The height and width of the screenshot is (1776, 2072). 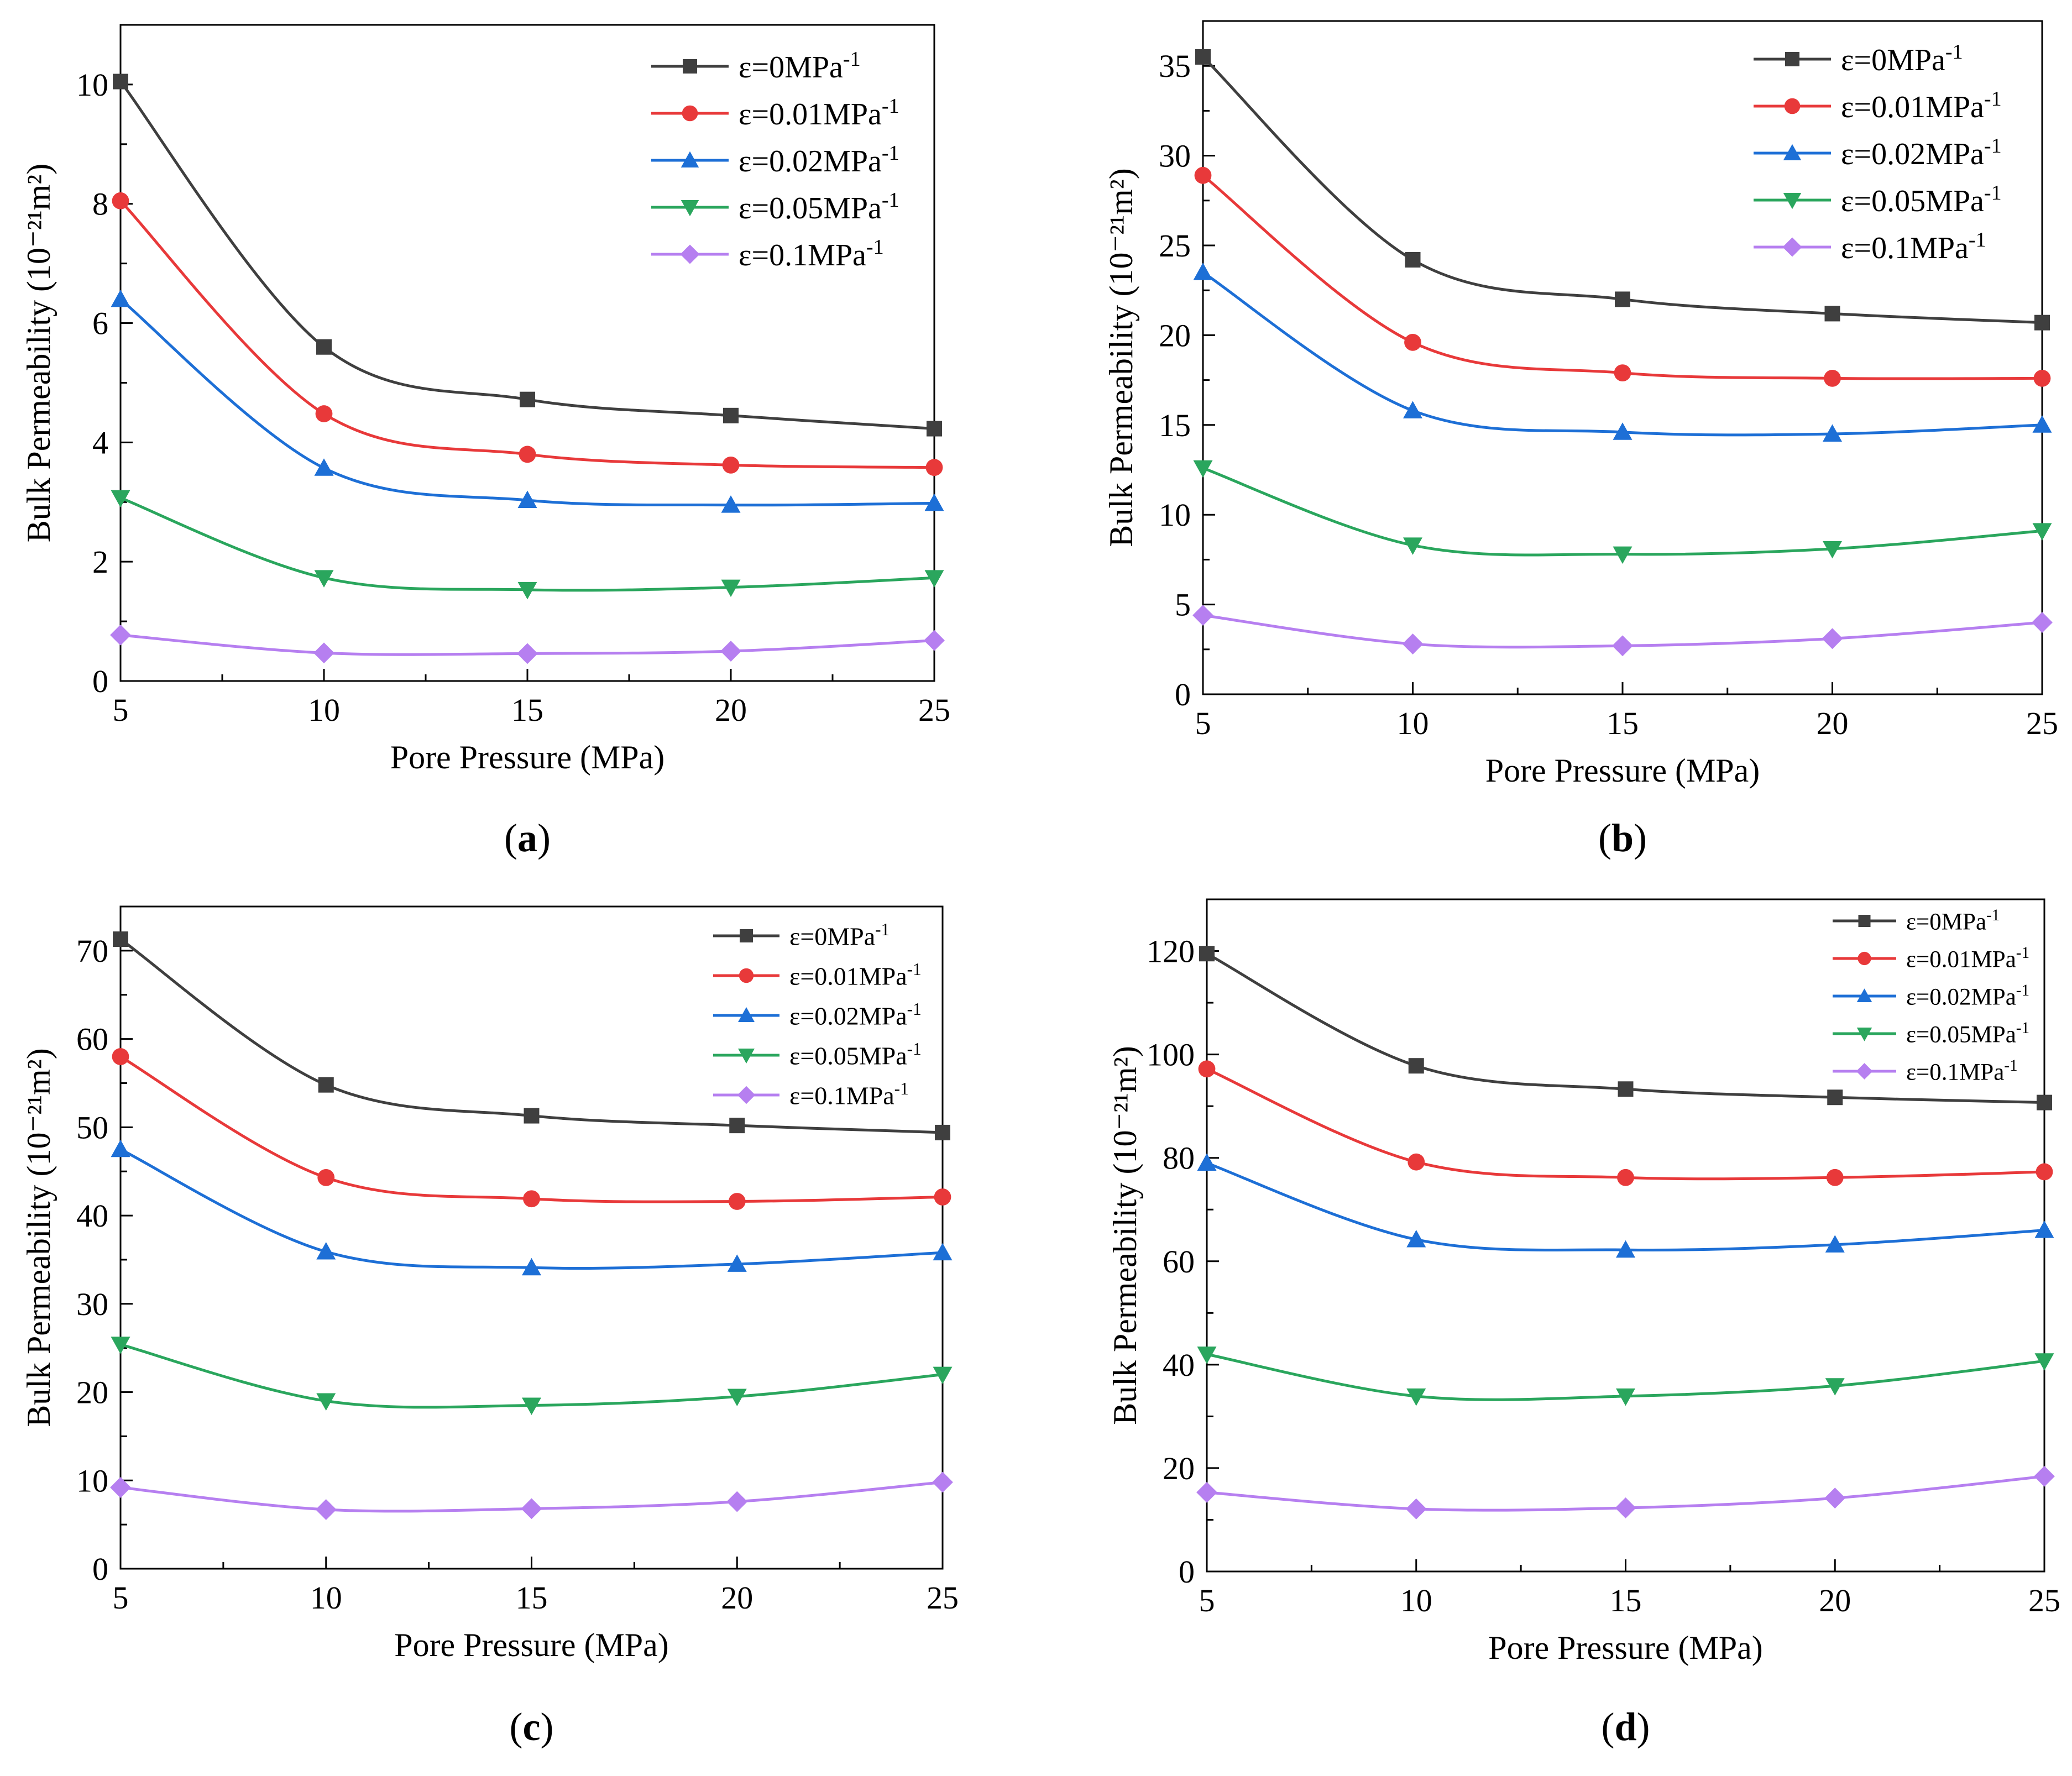 What do you see at coordinates (840, 935) in the screenshot?
I see `legend-entry: ε=0MPa-1` at bounding box center [840, 935].